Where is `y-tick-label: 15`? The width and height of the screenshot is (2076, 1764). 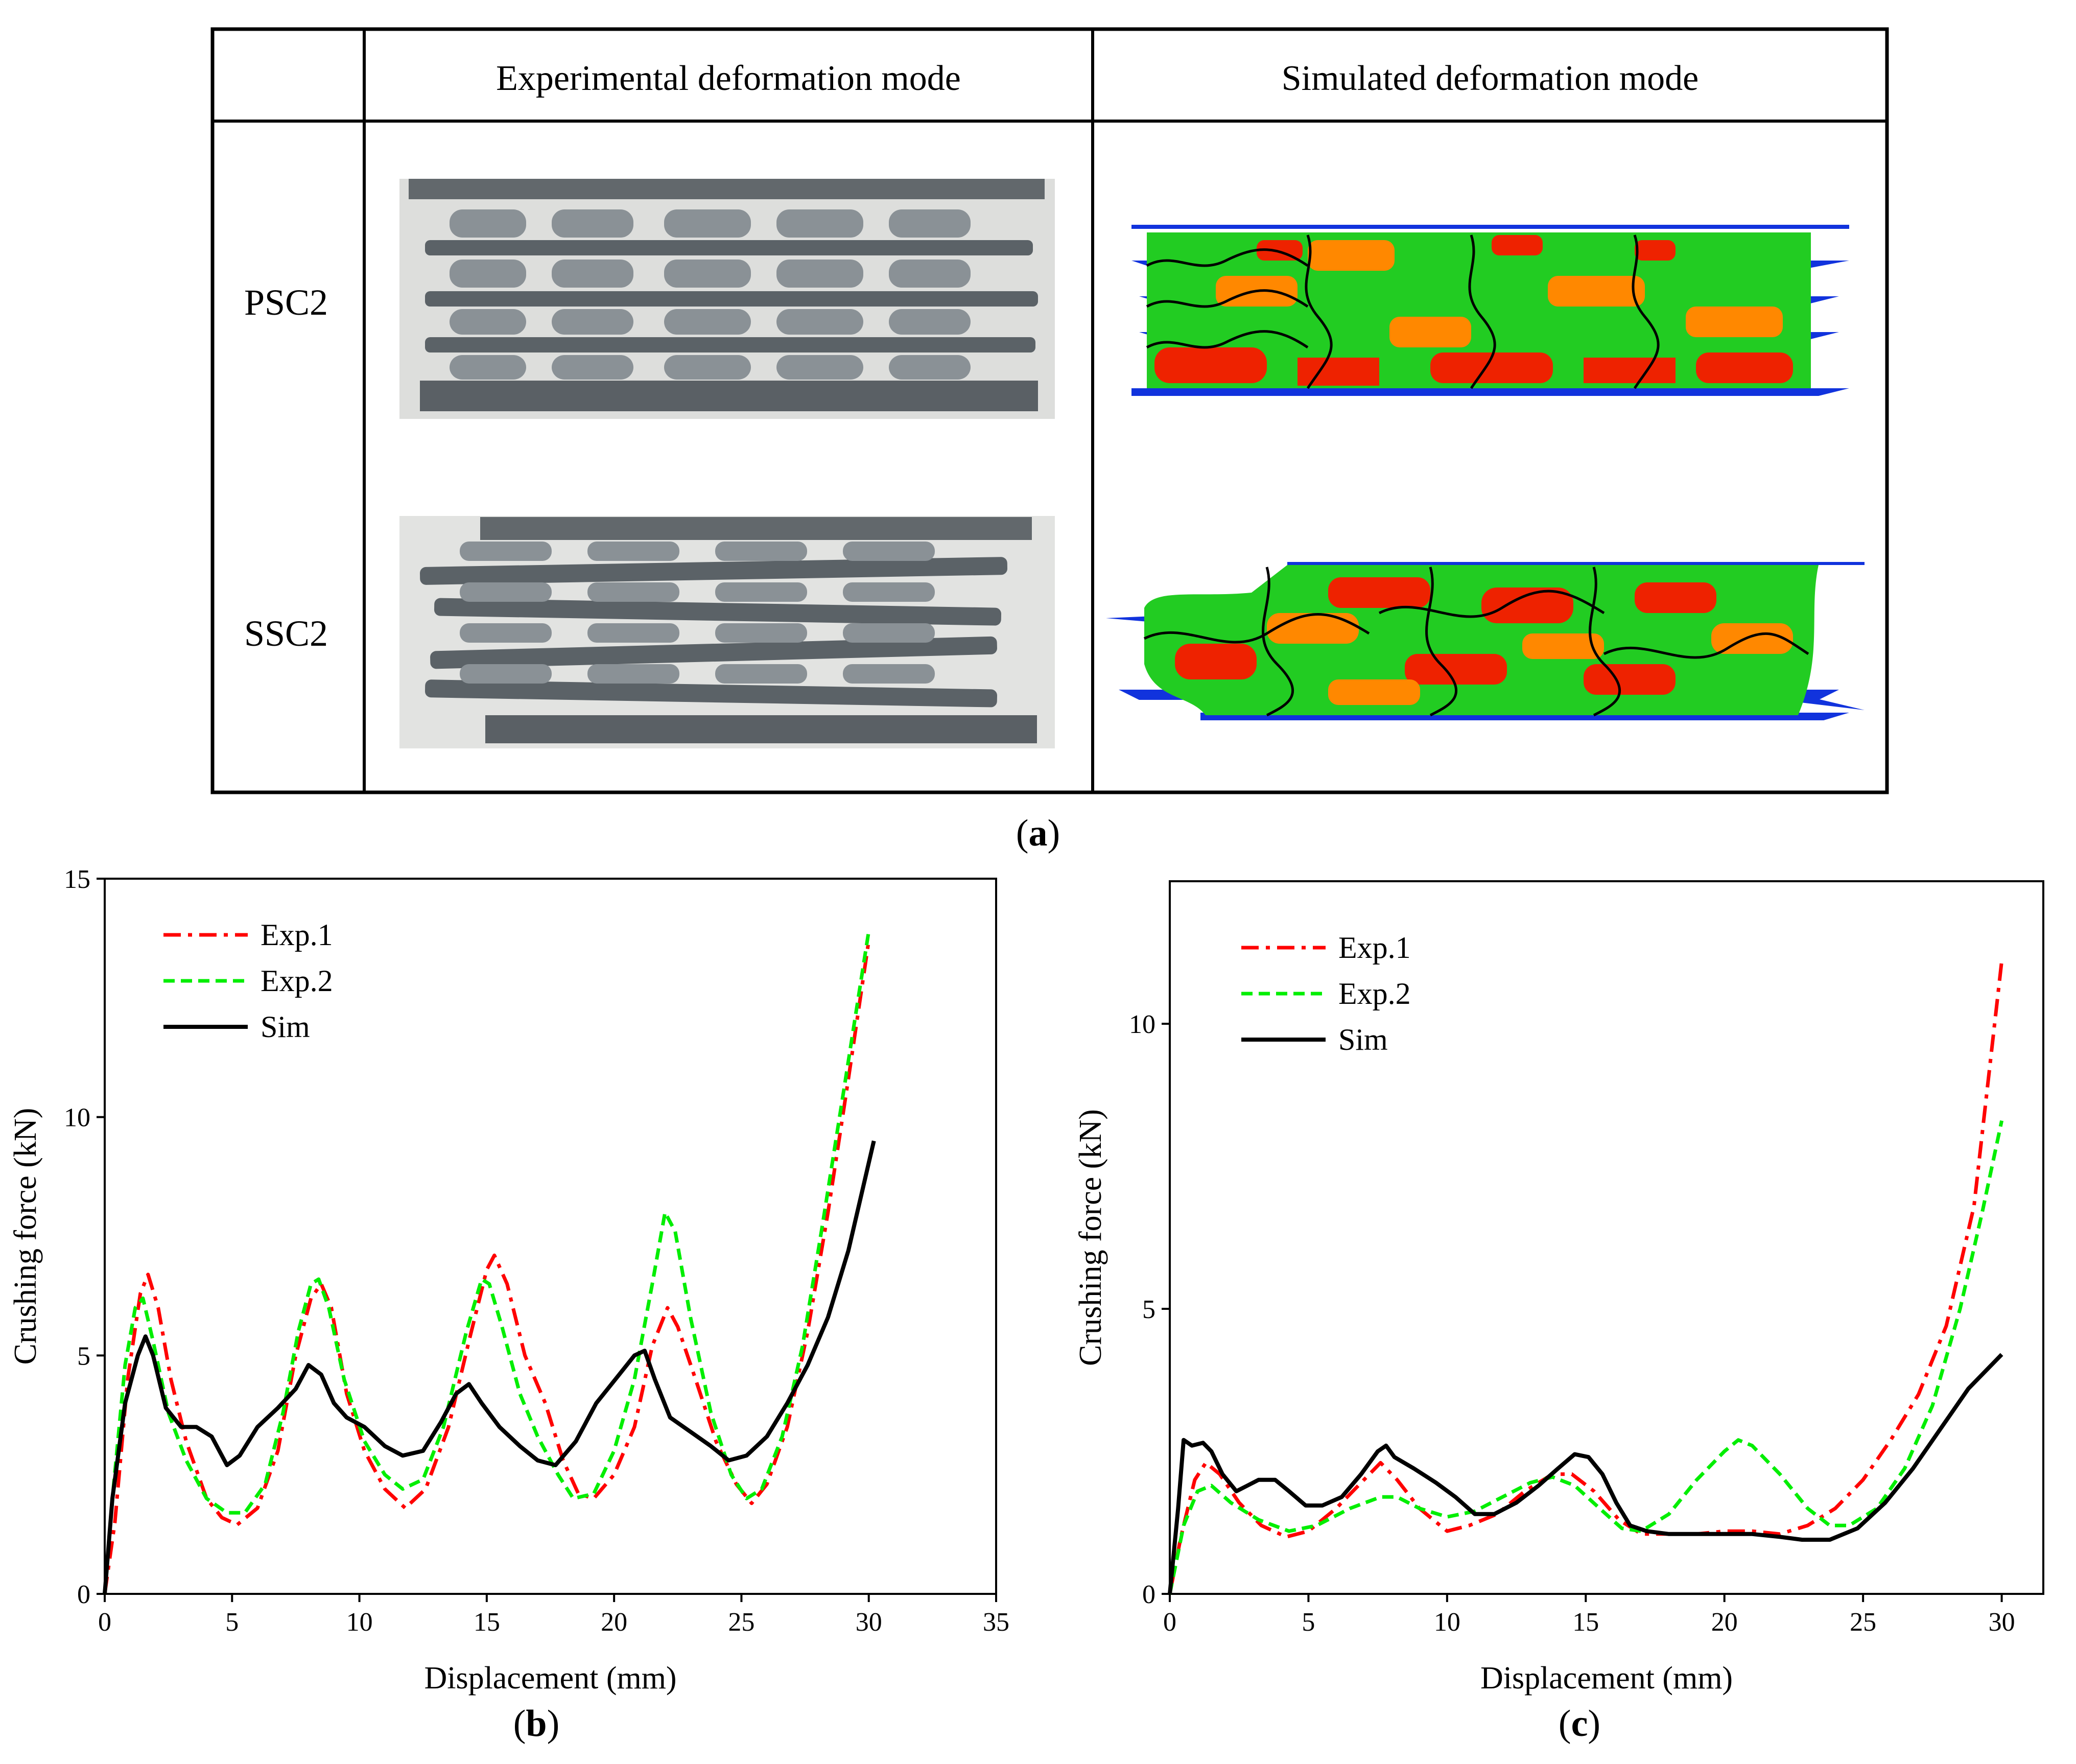
y-tick-label: 15 is located at coordinates (77, 879).